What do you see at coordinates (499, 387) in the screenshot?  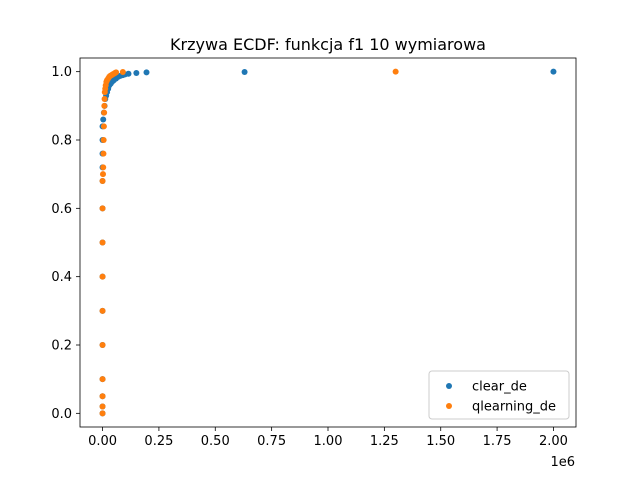 I see `legend-label-clear_de: clear_de` at bounding box center [499, 387].